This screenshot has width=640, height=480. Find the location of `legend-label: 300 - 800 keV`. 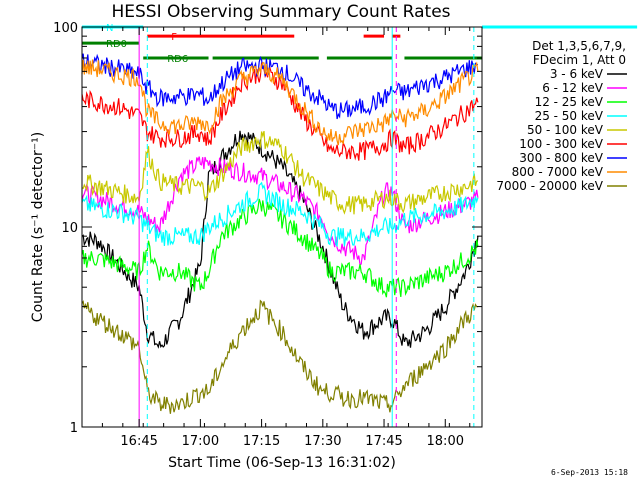

legend-label: 300 - 800 keV is located at coordinates (561, 158).